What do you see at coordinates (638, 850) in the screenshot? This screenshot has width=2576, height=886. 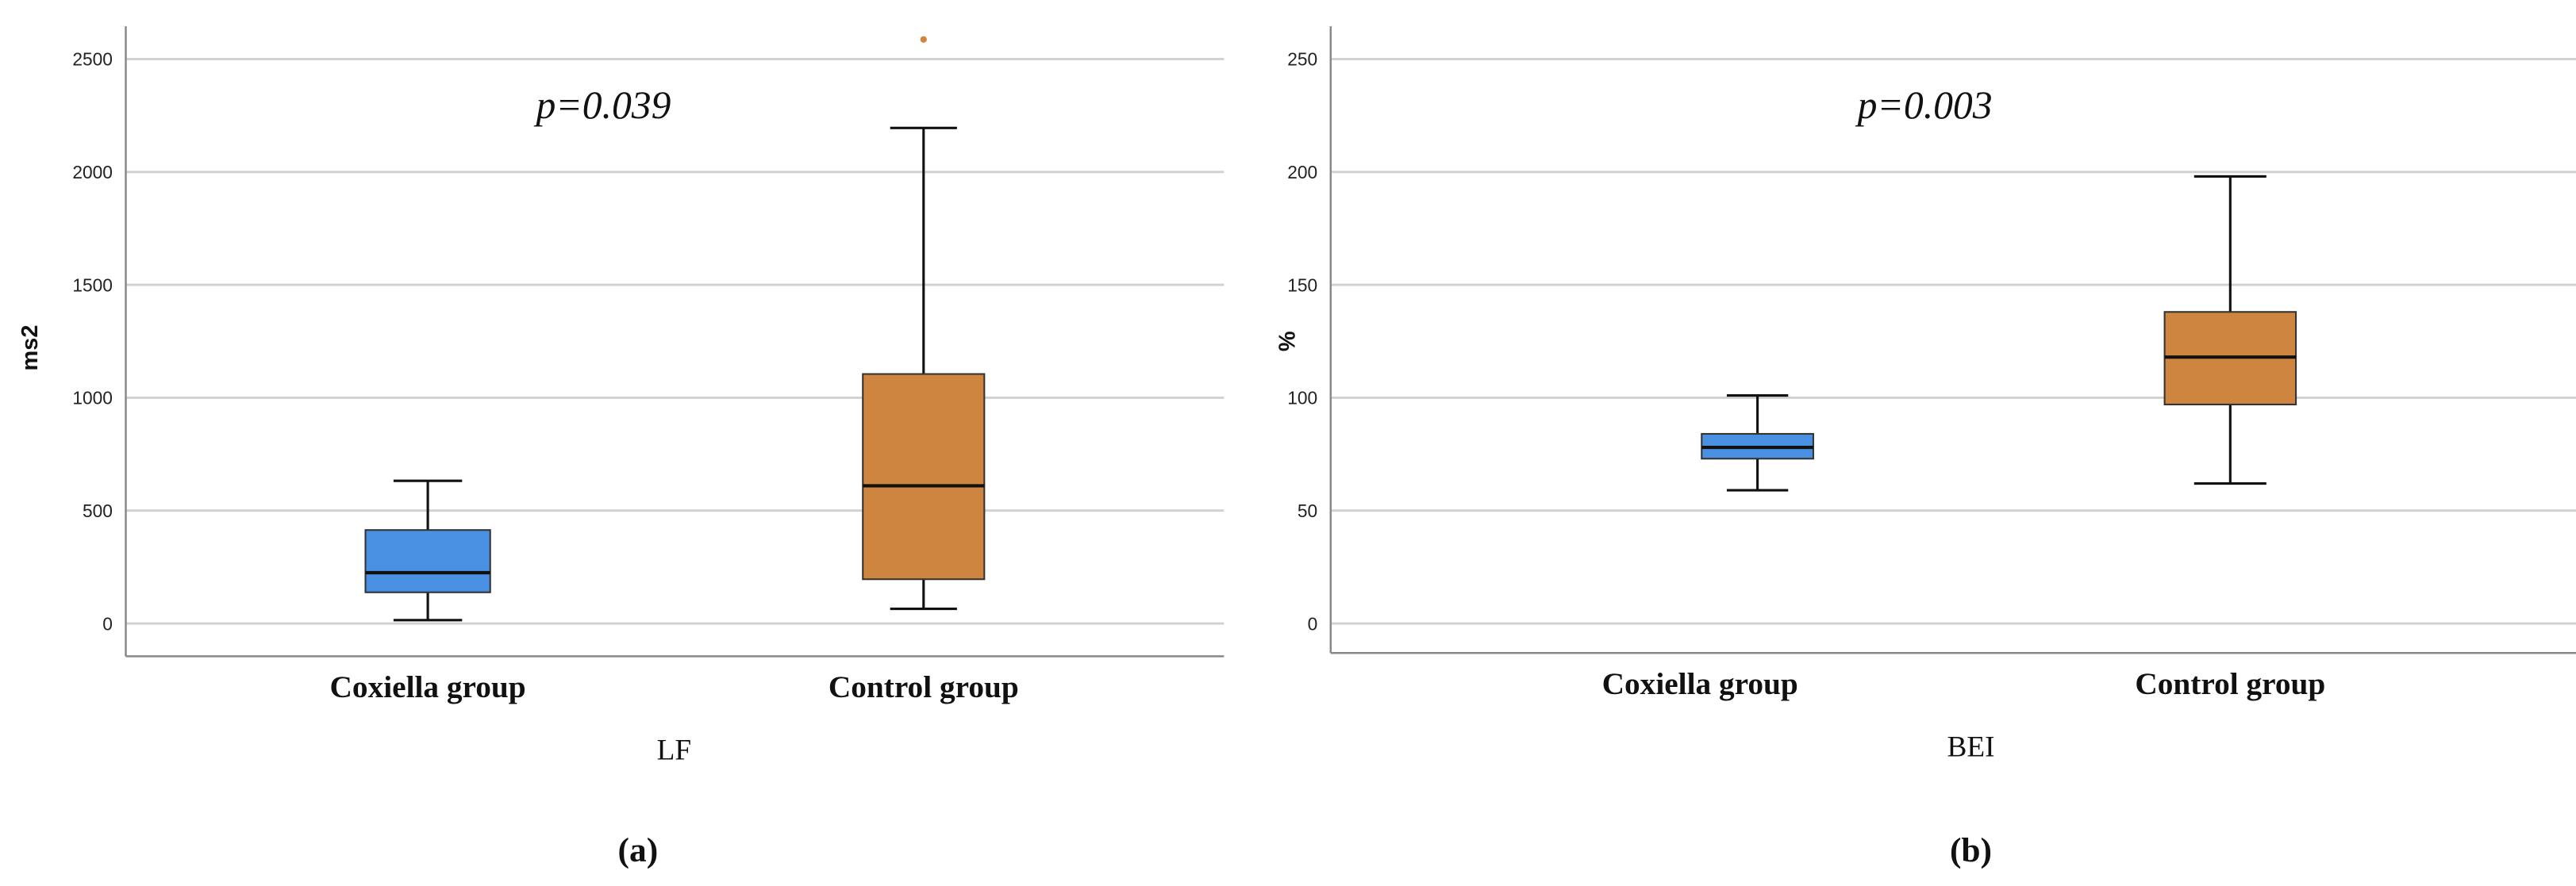 I see `panel-label: (a)` at bounding box center [638, 850].